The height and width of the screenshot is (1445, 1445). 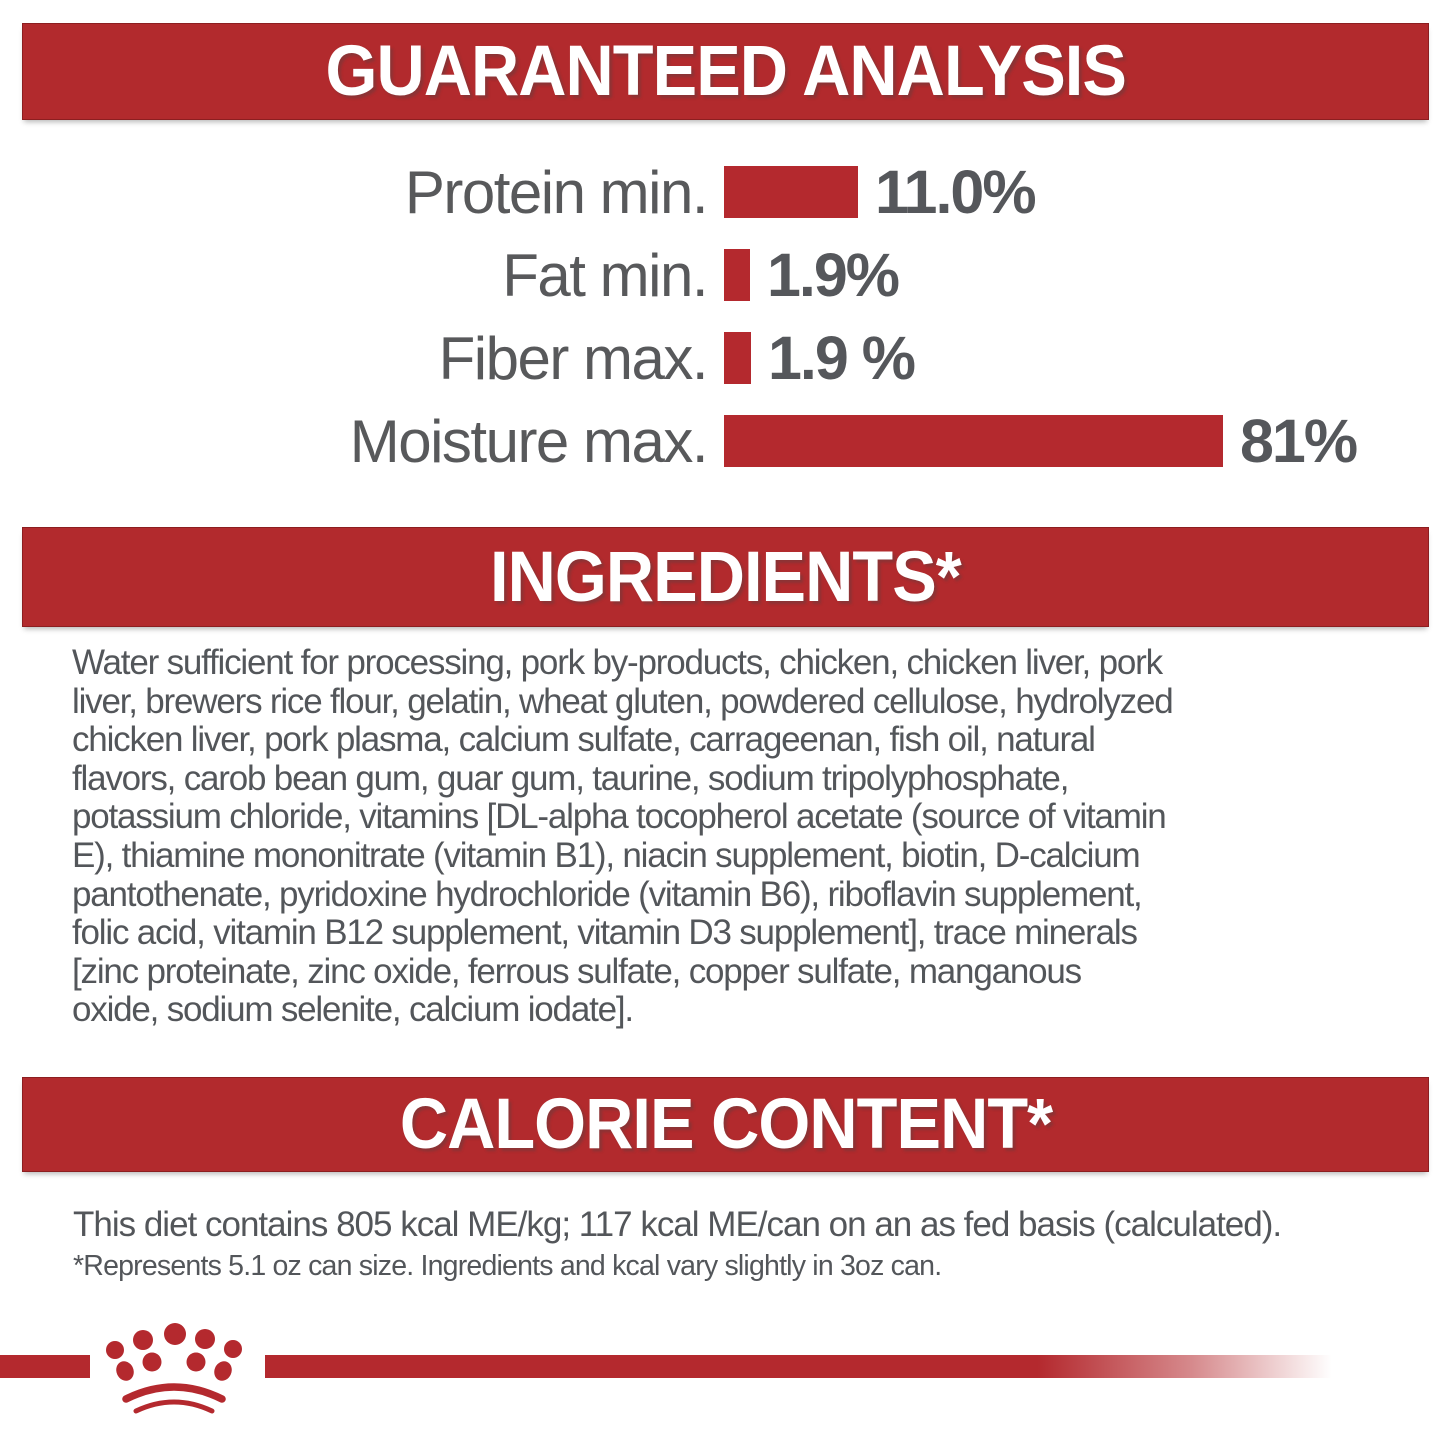 I want to click on ingredients-banner: INGREDIENTS*, so click(x=725, y=577).